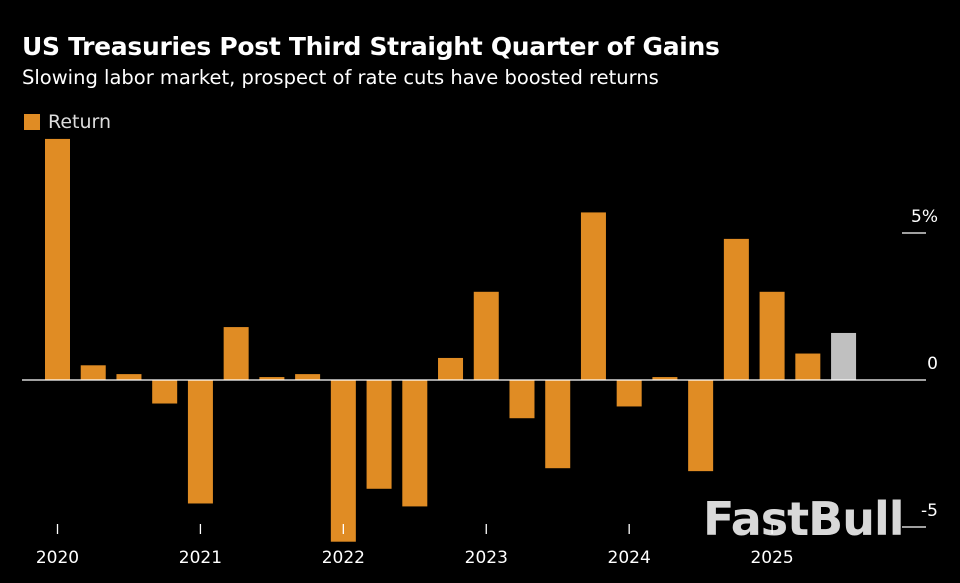  I want to click on legend-label-return: Return, so click(80, 122).